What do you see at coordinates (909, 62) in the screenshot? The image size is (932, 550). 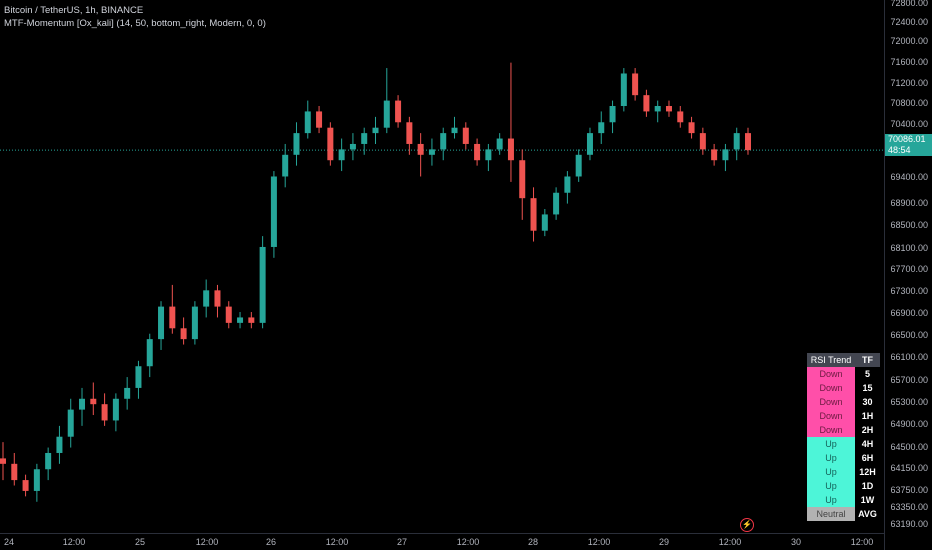 I see `price-tick-label: 71600.00` at bounding box center [909, 62].